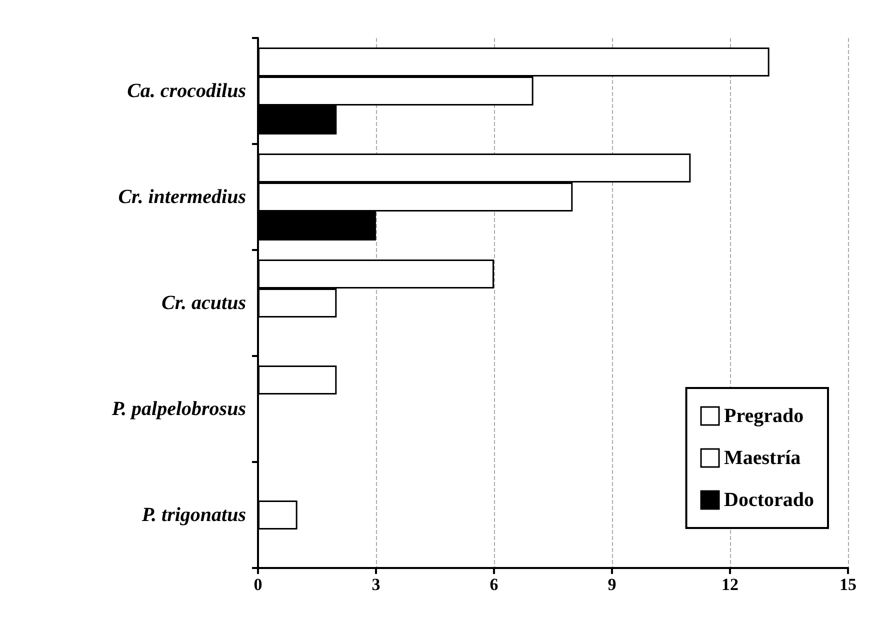  What do you see at coordinates (494, 584) in the screenshot?
I see `x-tick-label: 6` at bounding box center [494, 584].